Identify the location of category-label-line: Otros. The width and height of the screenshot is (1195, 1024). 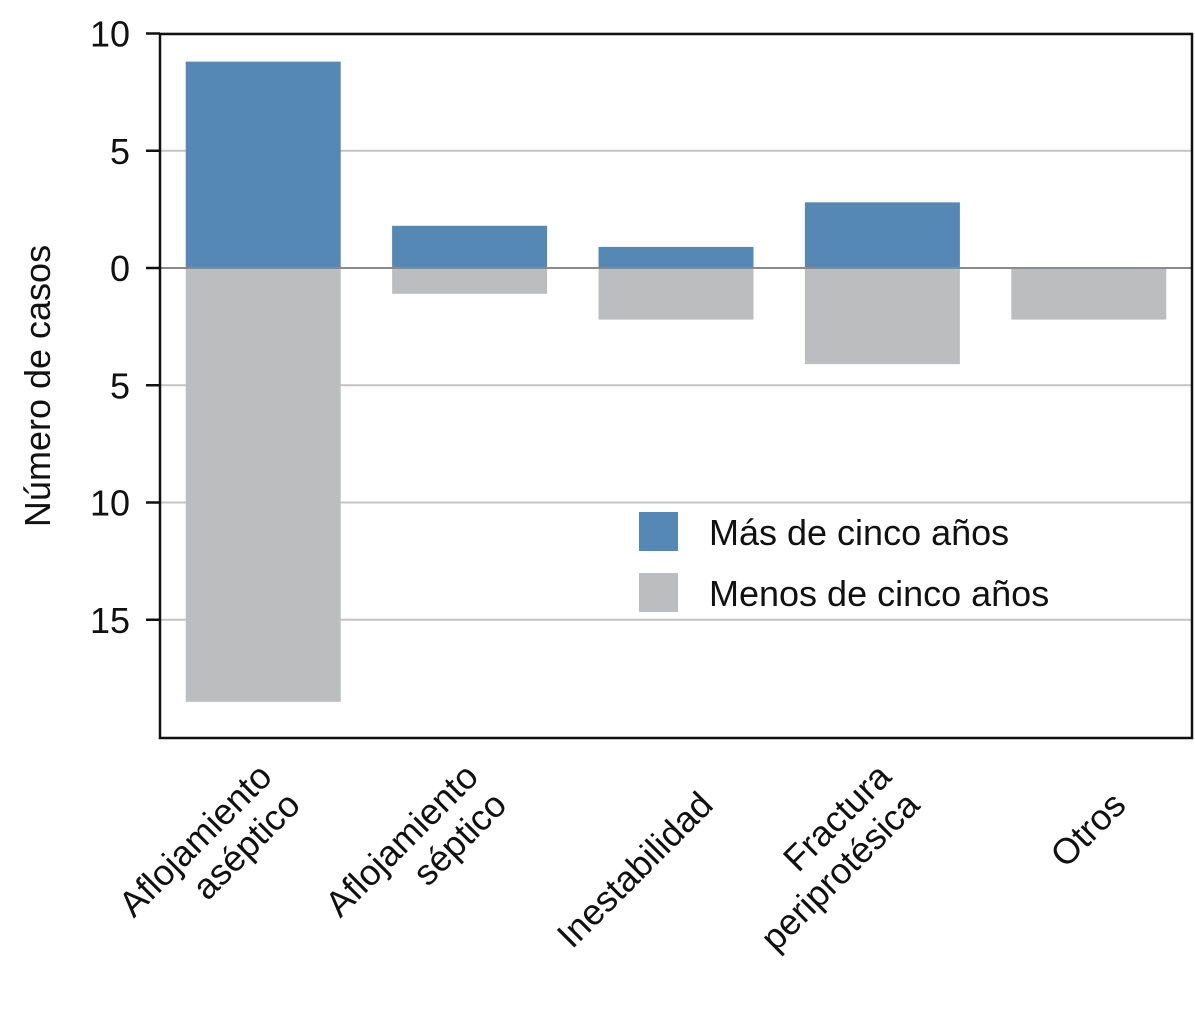
(1087, 829).